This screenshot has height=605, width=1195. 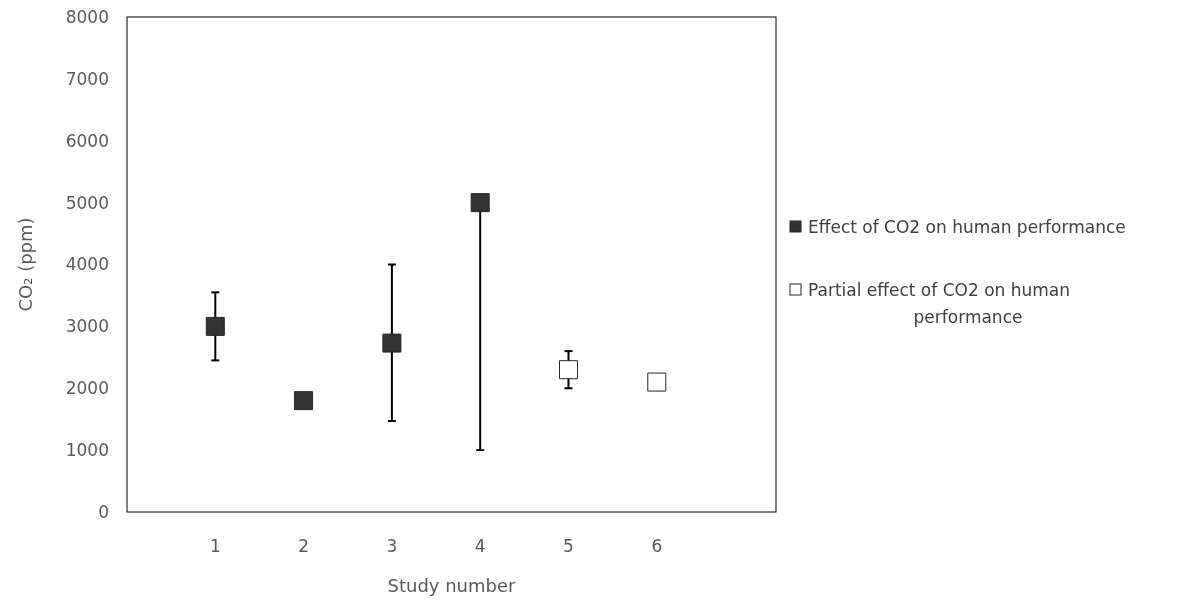 What do you see at coordinates (87, 16) in the screenshot?
I see `y-tick-label: 8000` at bounding box center [87, 16].